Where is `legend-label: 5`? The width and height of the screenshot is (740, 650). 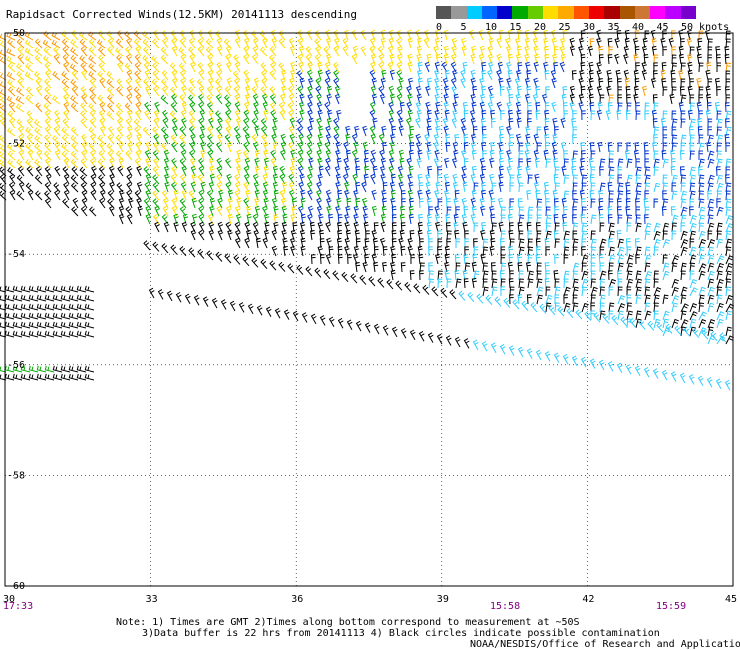
legend-label: 5 is located at coordinates (463, 27).